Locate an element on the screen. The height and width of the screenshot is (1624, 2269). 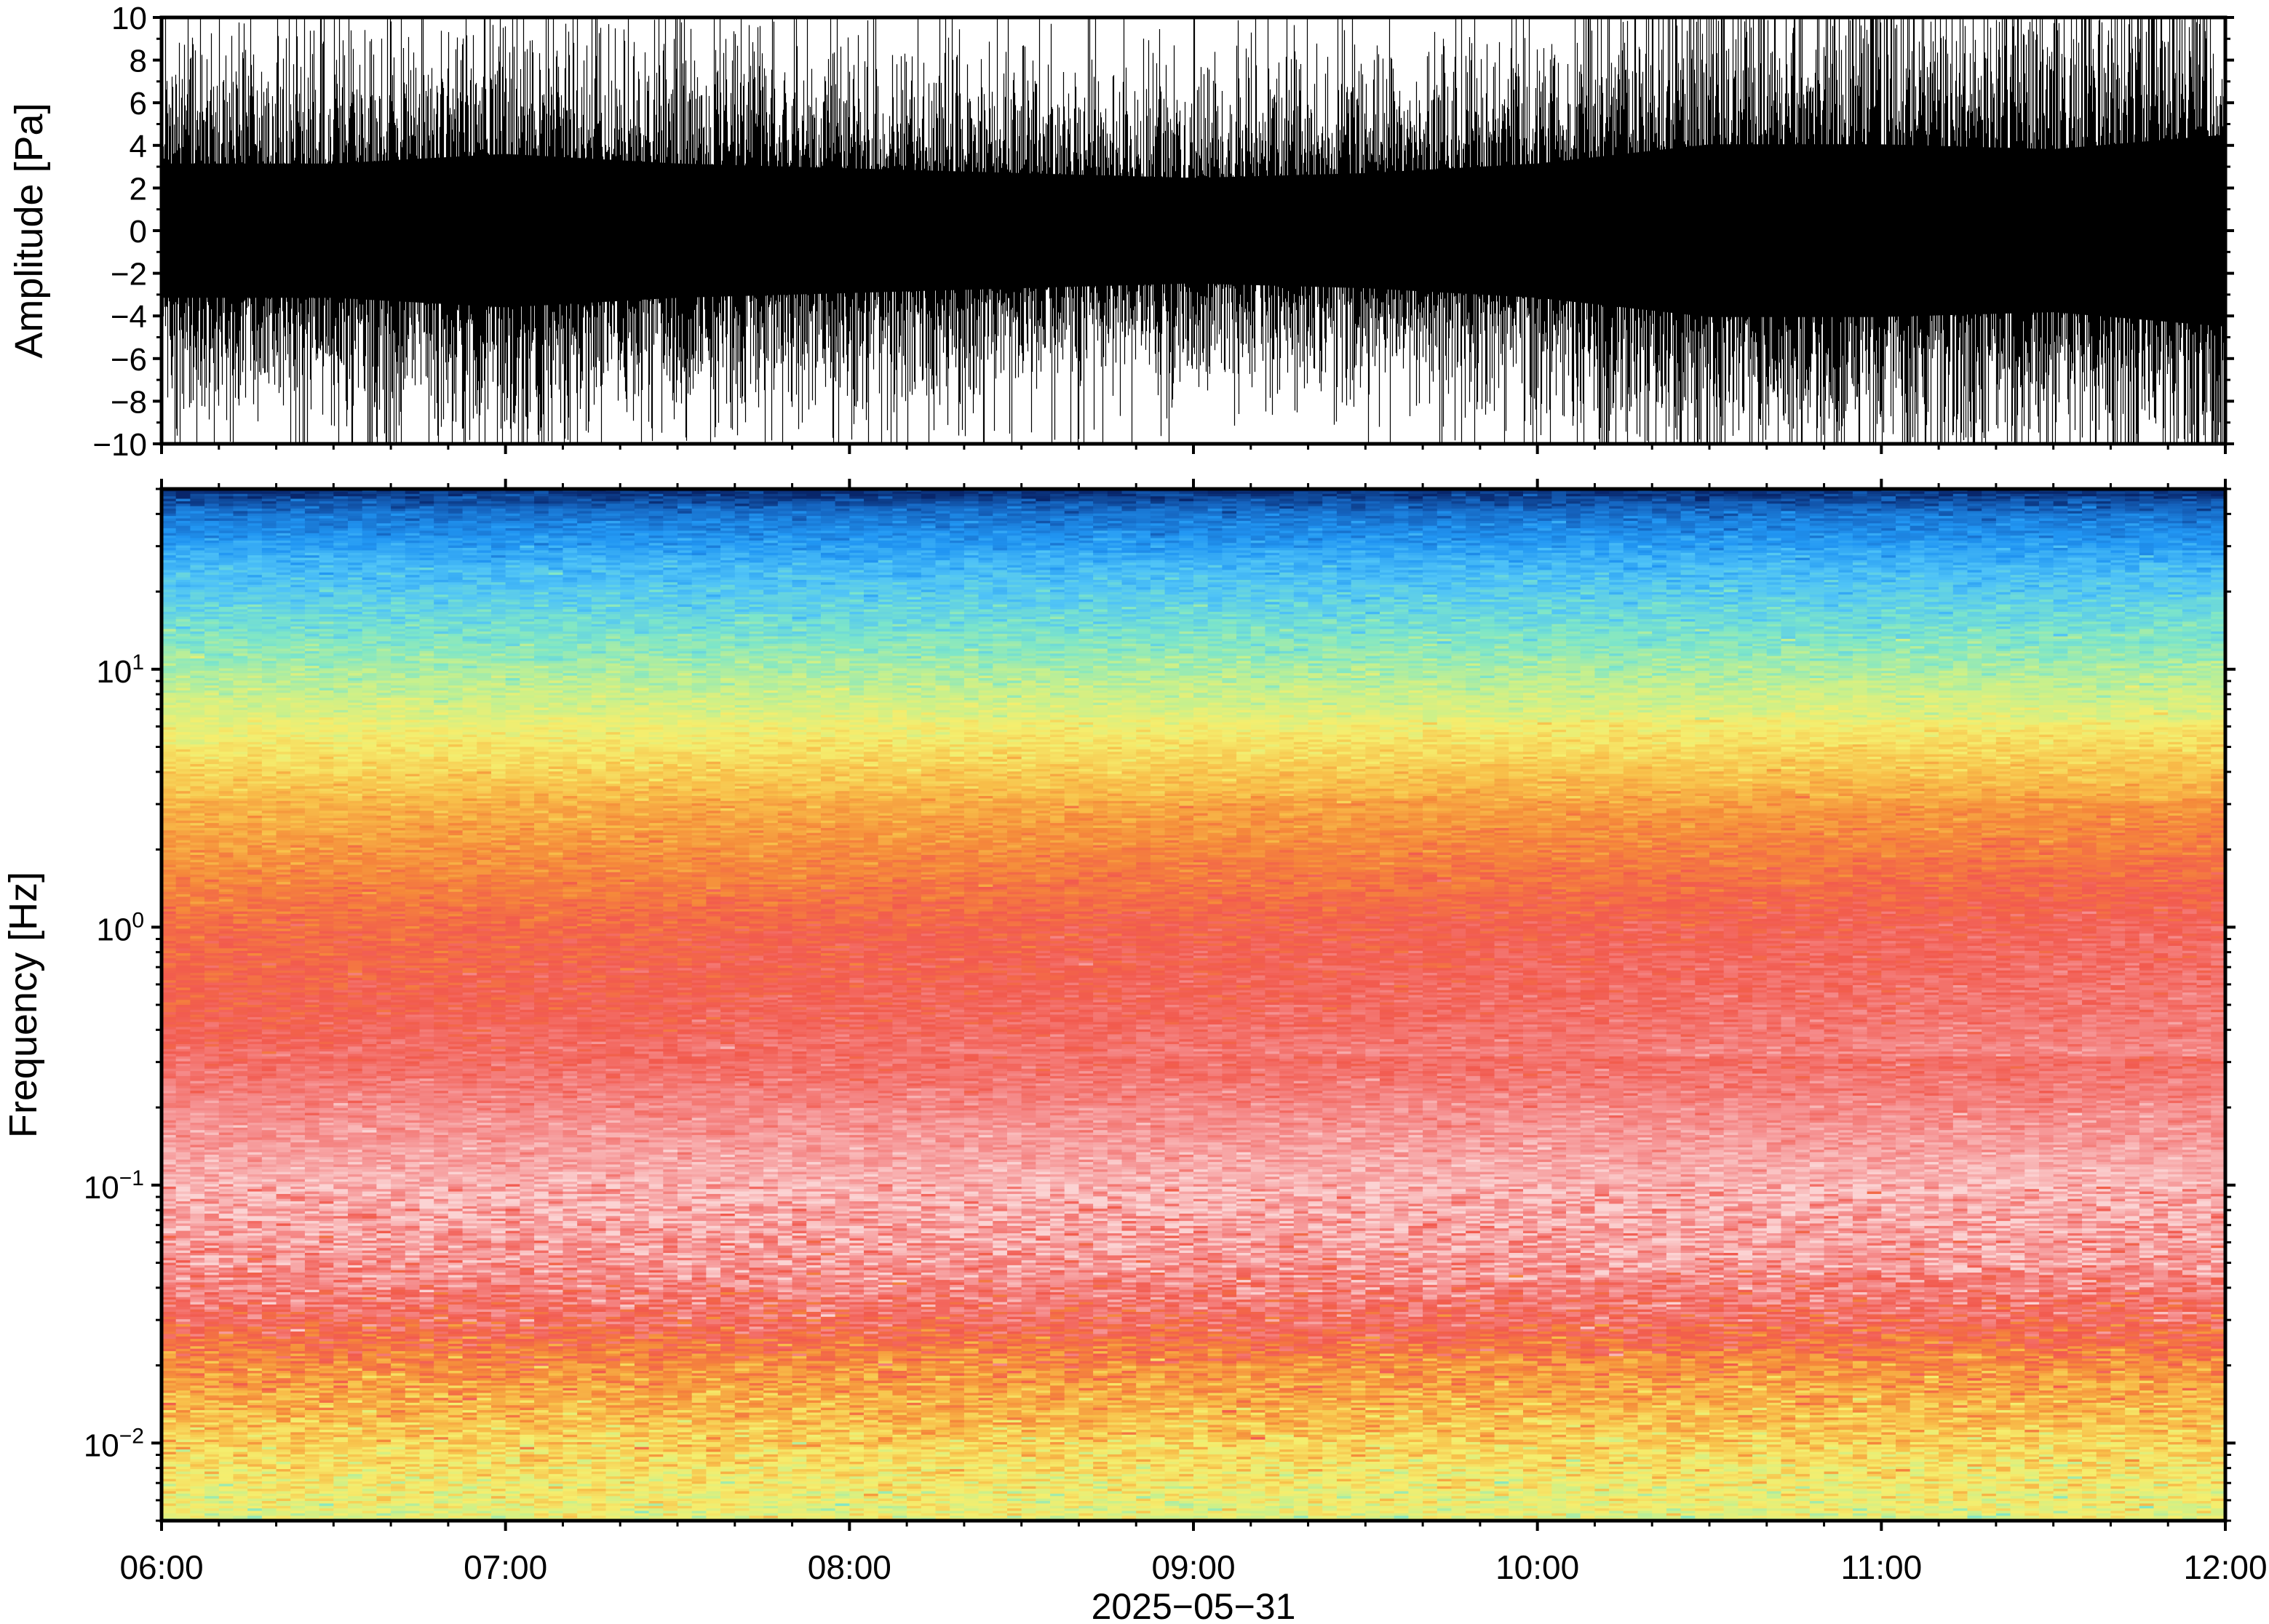
y-tick-label: 6 is located at coordinates (138, 104).